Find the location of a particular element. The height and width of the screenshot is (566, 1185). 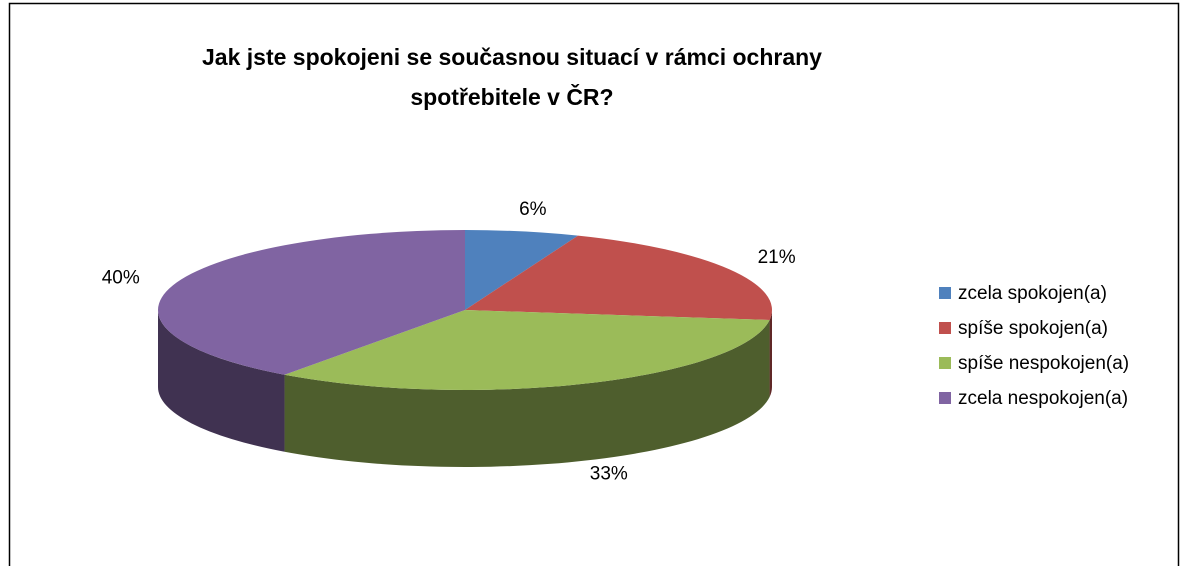

data-label: 40% is located at coordinates (121, 277).